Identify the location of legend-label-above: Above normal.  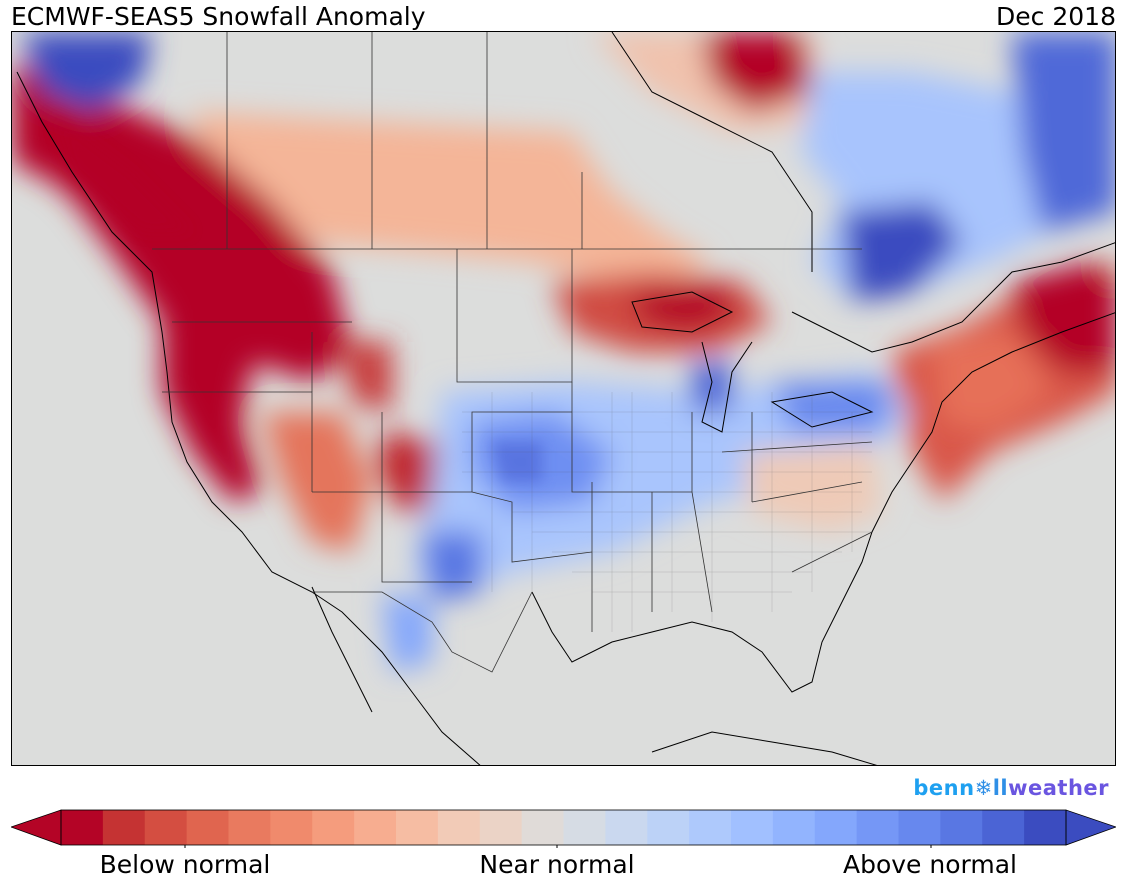
(930, 864).